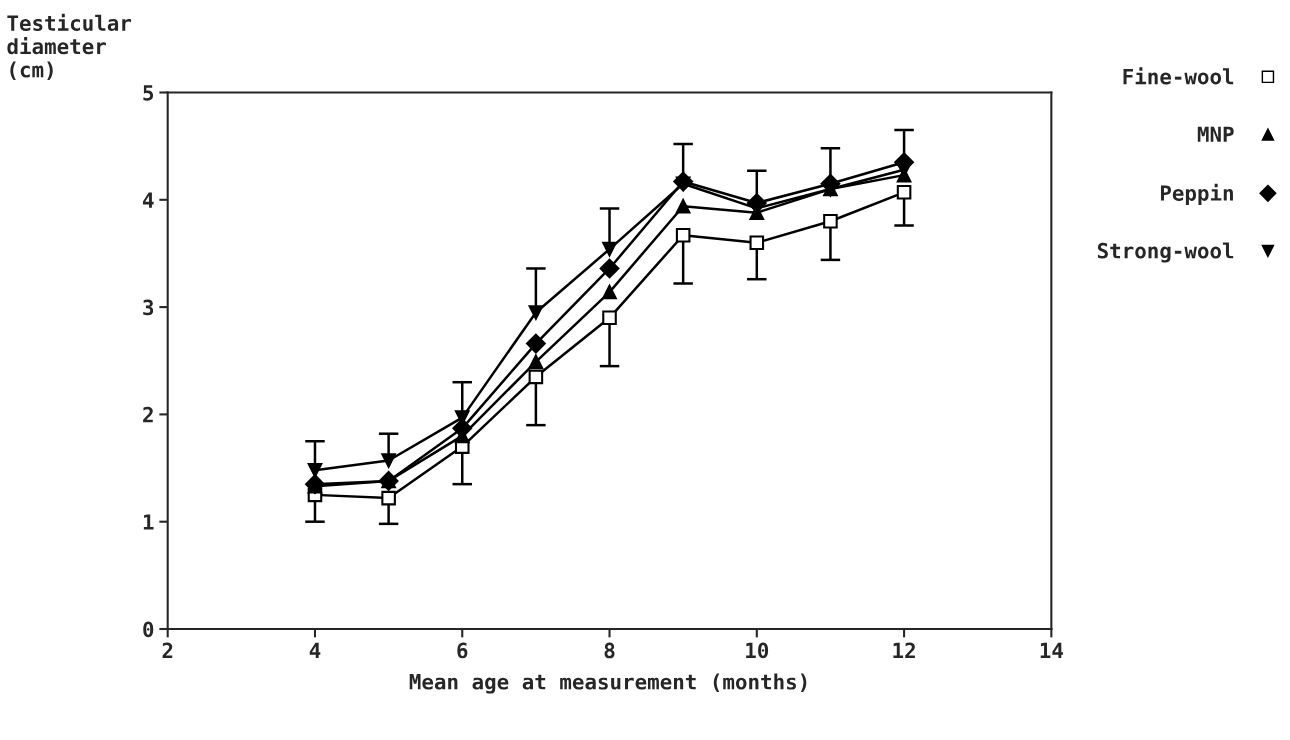 The image size is (1290, 740). Describe the element at coordinates (1051, 650) in the screenshot. I see `x-tick-label: 14` at that location.